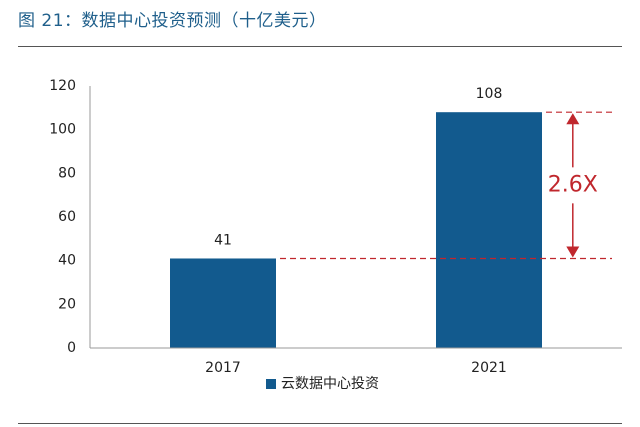  I want to click on legend: 云数据中心投资, so click(322, 384).